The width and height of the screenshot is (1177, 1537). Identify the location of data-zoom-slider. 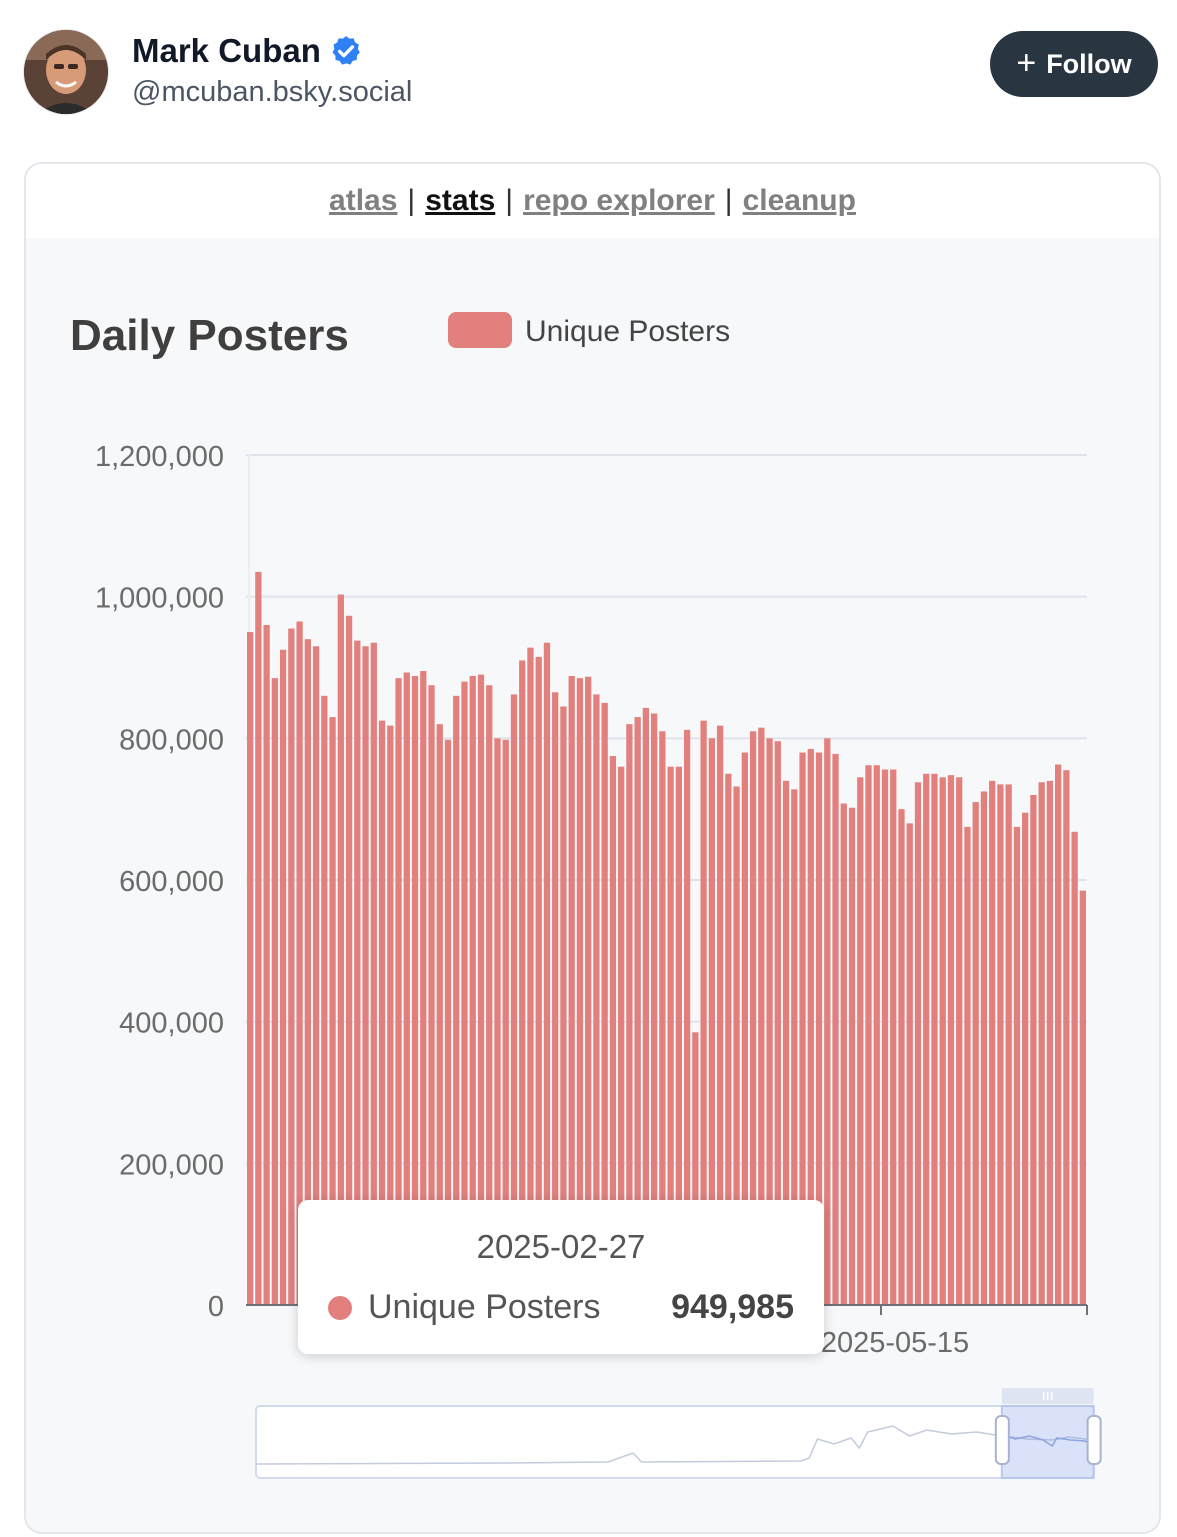
(678, 1433).